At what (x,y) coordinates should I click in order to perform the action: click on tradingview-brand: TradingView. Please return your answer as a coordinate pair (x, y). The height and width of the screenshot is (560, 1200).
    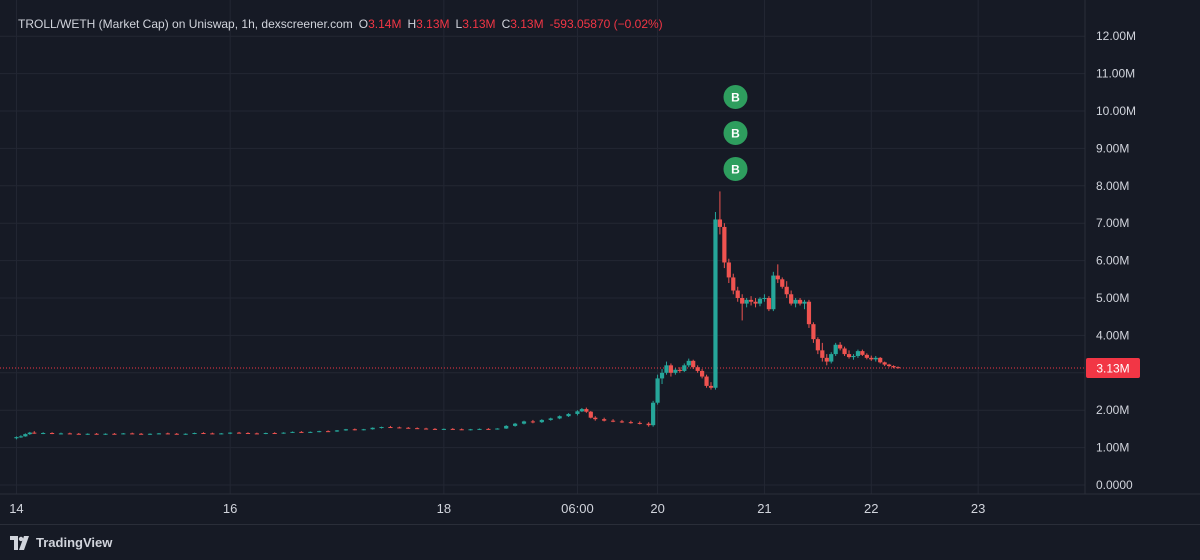
    Looking at the image, I should click on (74, 542).